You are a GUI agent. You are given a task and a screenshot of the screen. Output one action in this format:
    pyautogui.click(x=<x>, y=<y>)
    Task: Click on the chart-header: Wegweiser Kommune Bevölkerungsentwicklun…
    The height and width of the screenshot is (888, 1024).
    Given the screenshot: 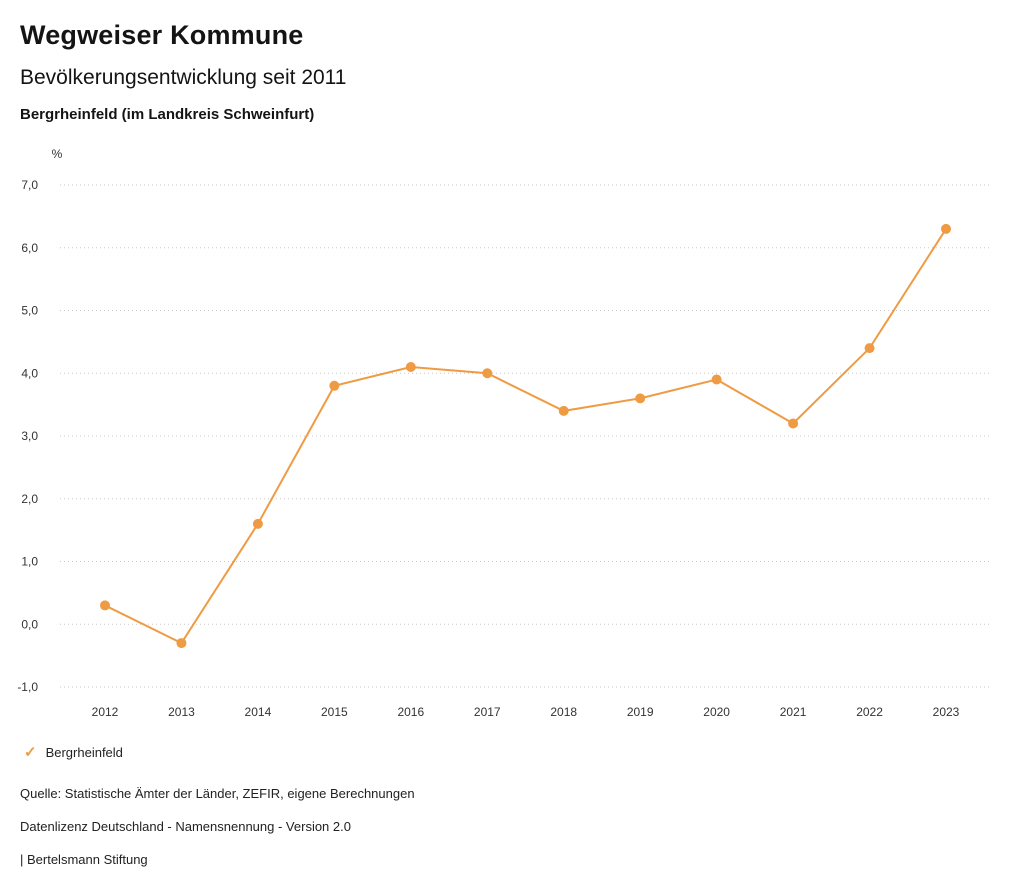 What is the action you would take?
    pyautogui.click(x=512, y=61)
    